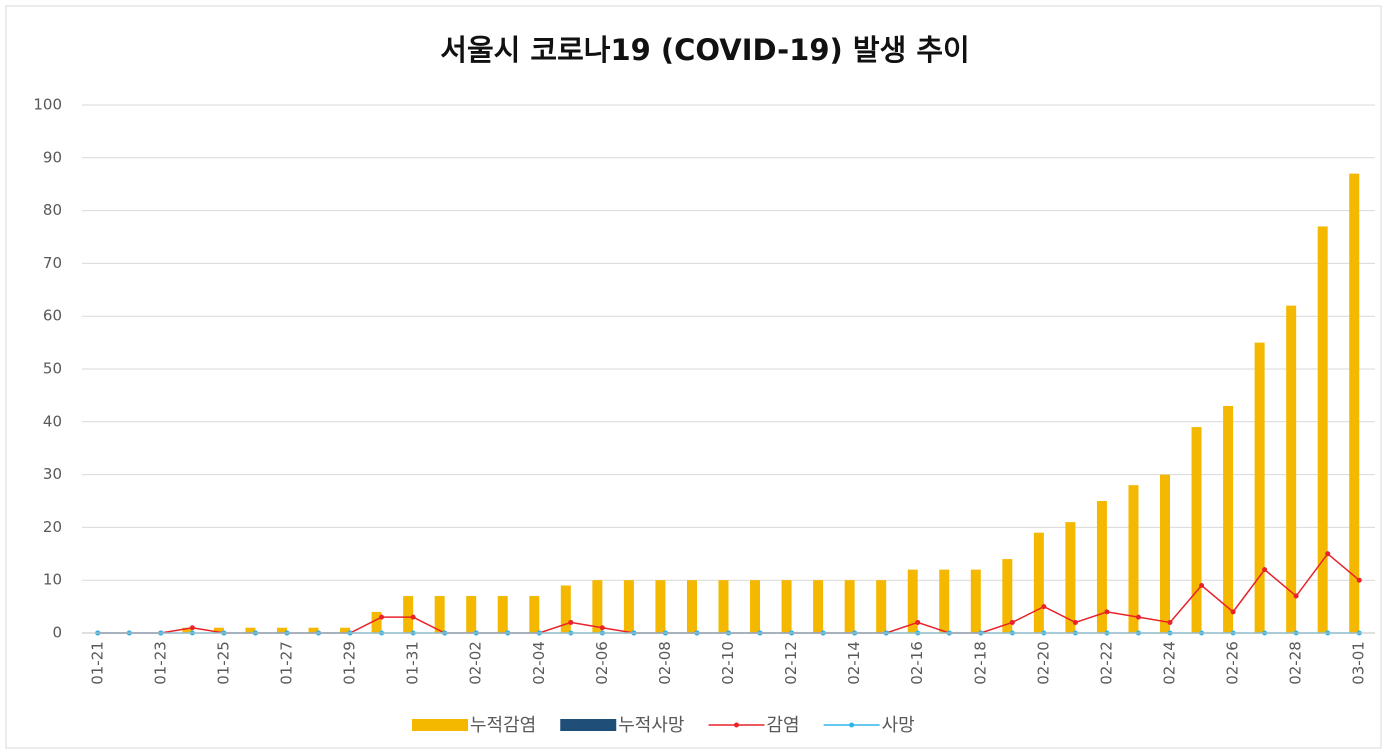 This screenshot has height=754, width=1387. Describe the element at coordinates (1106, 663) in the screenshot. I see `x-tick-label: 02-22` at that location.